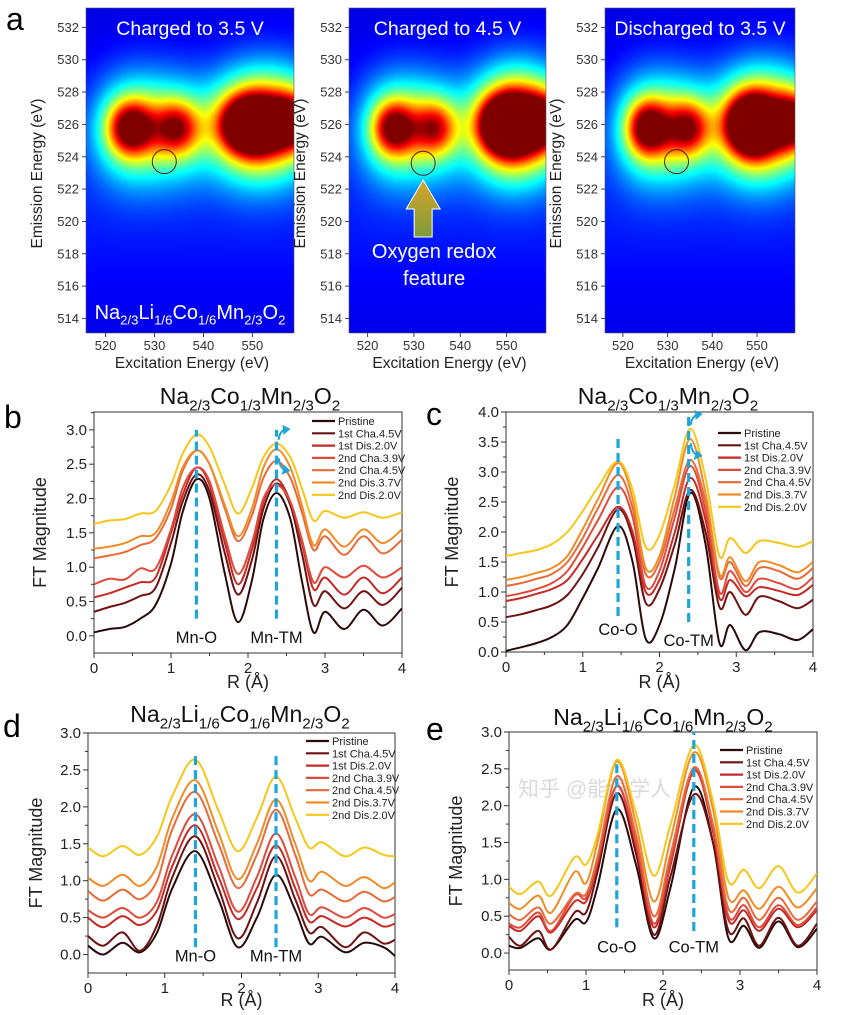 This screenshot has height=1015, width=847. I want to click on y-tick-label: 532, so click(68, 27).